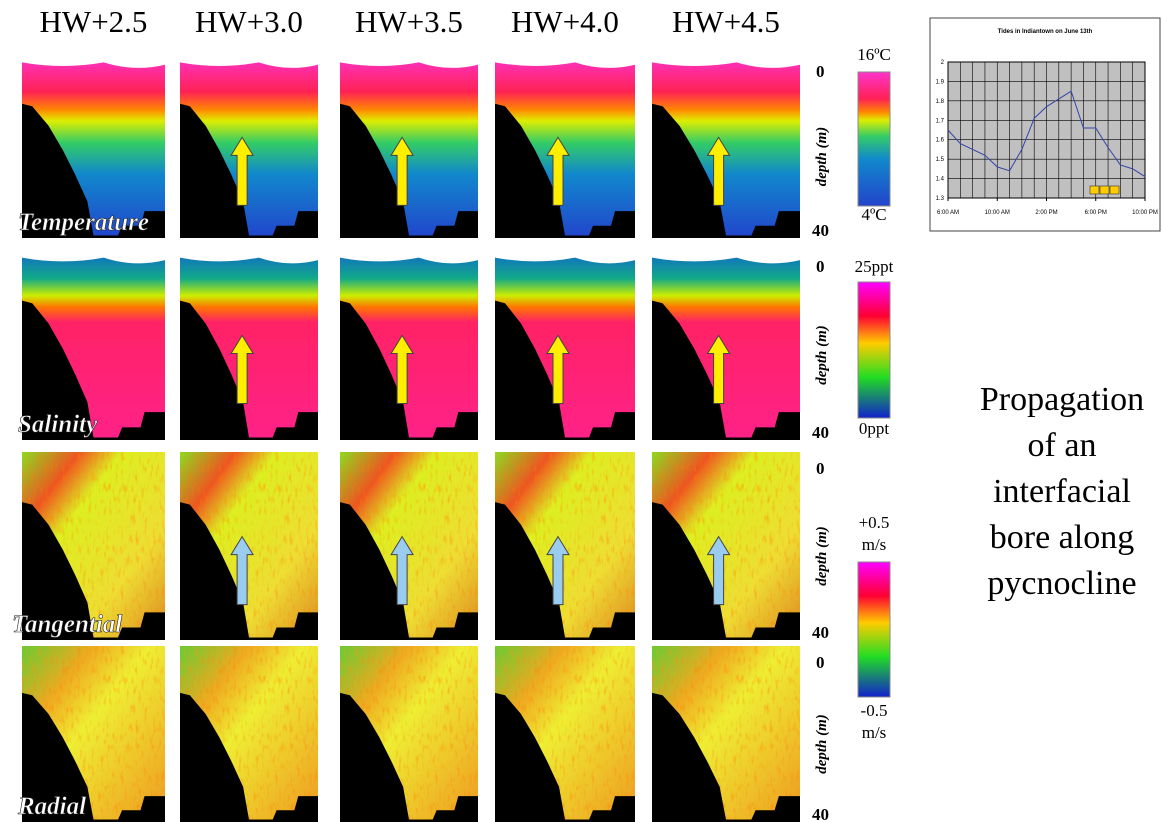 Image resolution: width=1162 pixels, height=822 pixels. I want to click on y-tick-label: 1.8, so click(940, 102).